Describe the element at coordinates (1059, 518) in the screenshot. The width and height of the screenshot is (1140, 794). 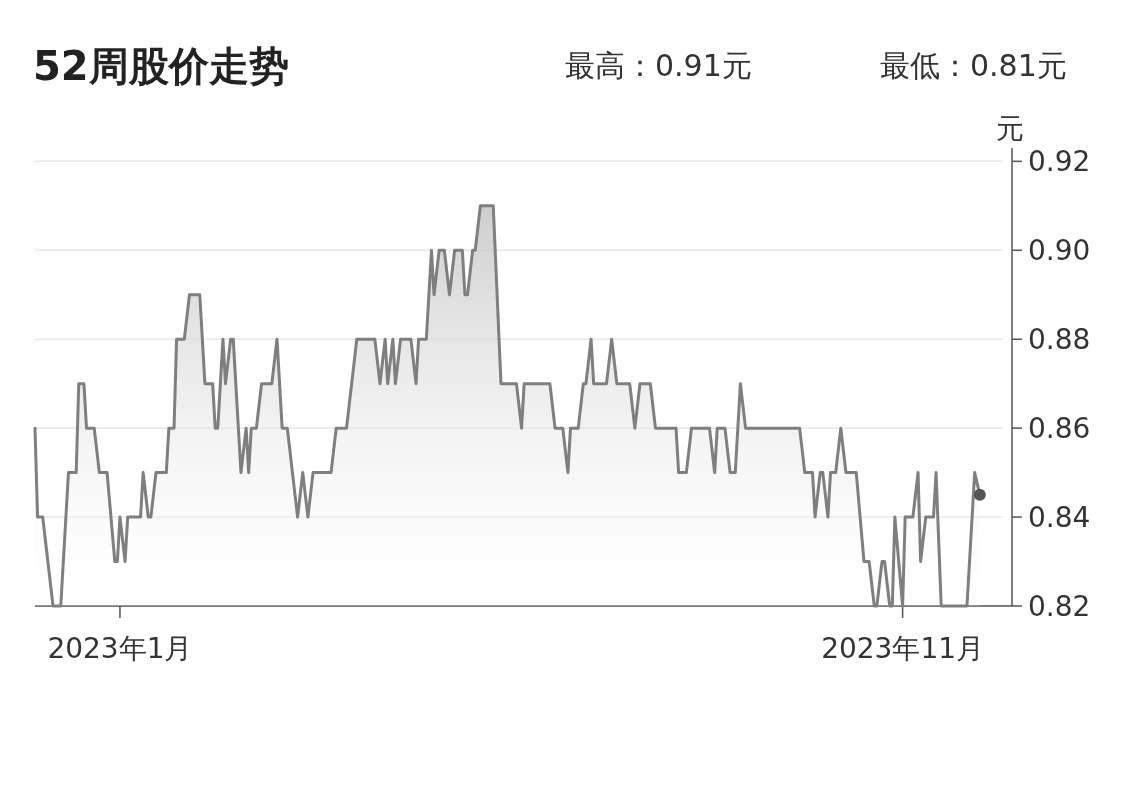
I see `y-tick-label: 0.84` at that location.